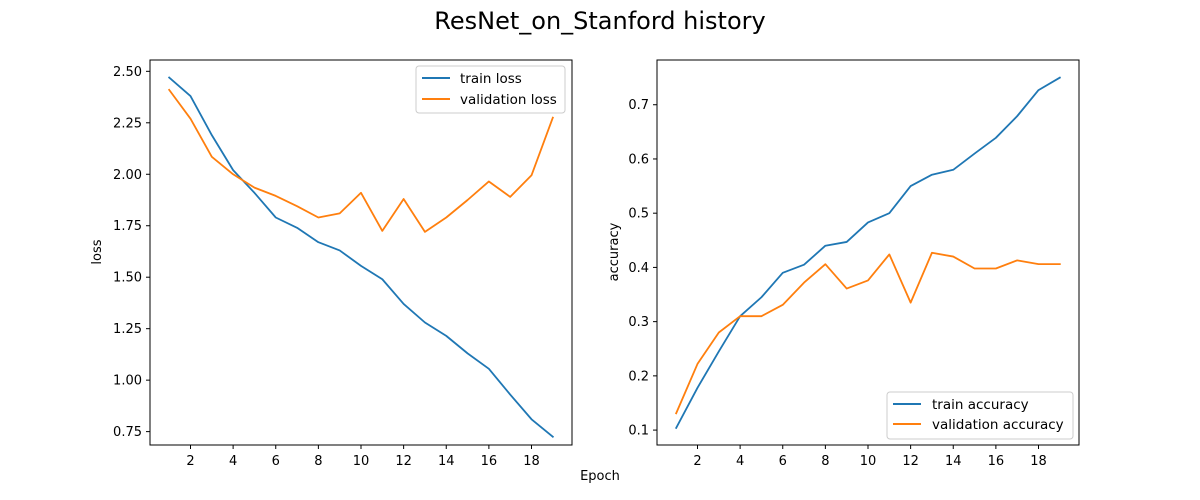  What do you see at coordinates (599, 21) in the screenshot?
I see `figure-title: ResNet_on_Stanford history` at bounding box center [599, 21].